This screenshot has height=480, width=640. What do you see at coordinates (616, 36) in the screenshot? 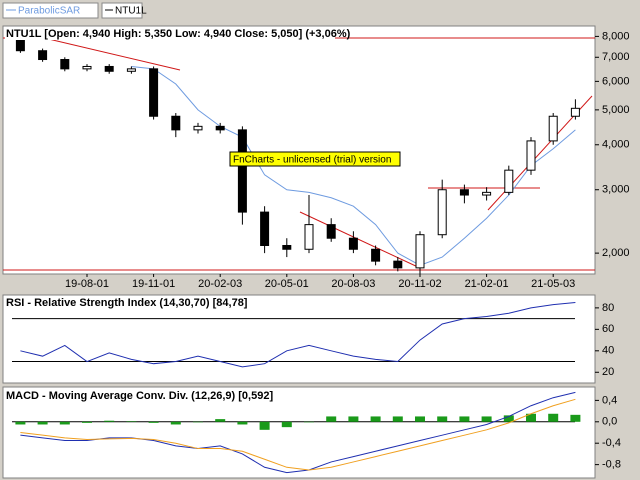
I see `y-tick-label: 8,000` at bounding box center [616, 36].